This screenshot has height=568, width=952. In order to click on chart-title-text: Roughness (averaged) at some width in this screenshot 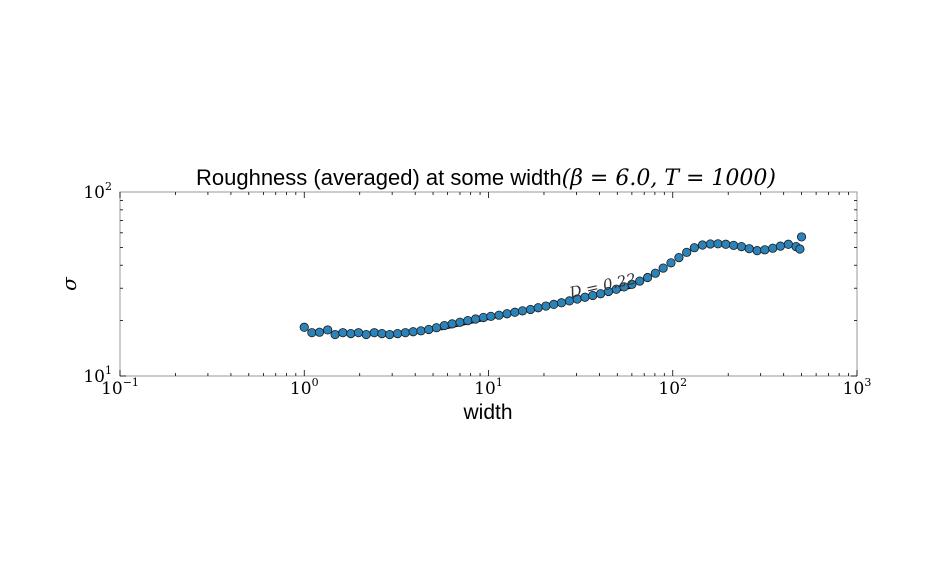, I will do `click(379, 177)`.